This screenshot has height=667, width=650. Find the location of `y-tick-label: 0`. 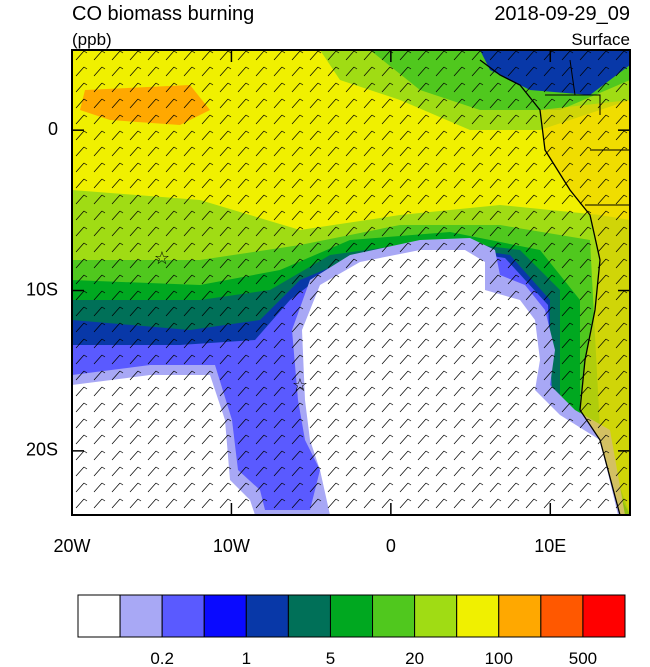

y-tick-label: 0 is located at coordinates (53, 129).